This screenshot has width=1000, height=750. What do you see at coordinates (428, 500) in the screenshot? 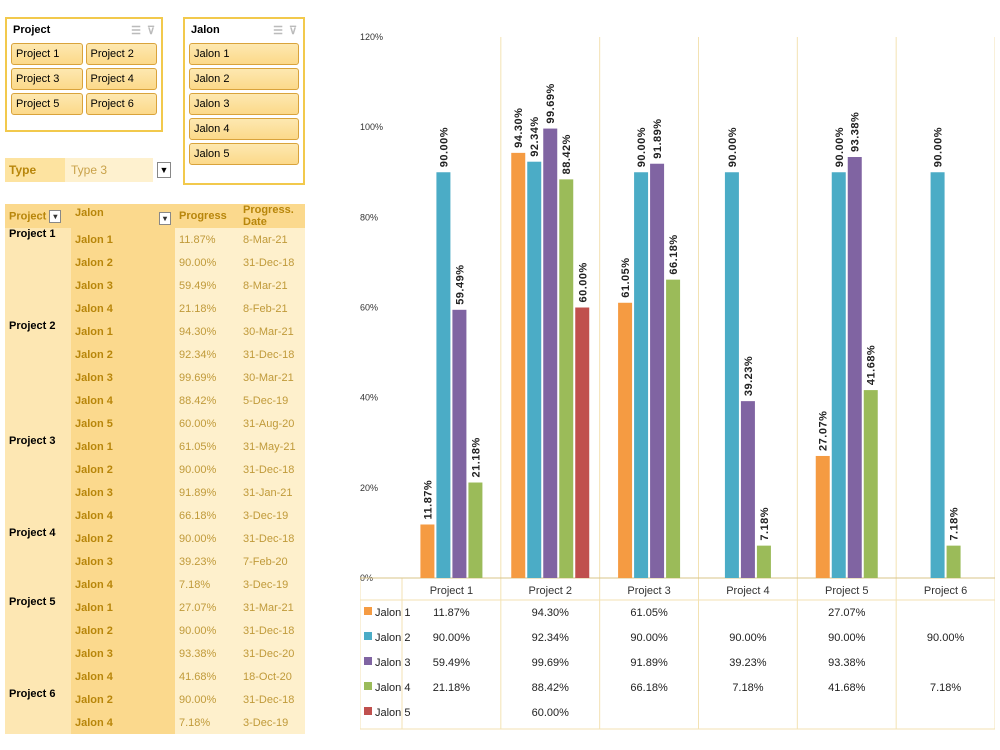
I see `data-label: 11.87%` at bounding box center [428, 500].